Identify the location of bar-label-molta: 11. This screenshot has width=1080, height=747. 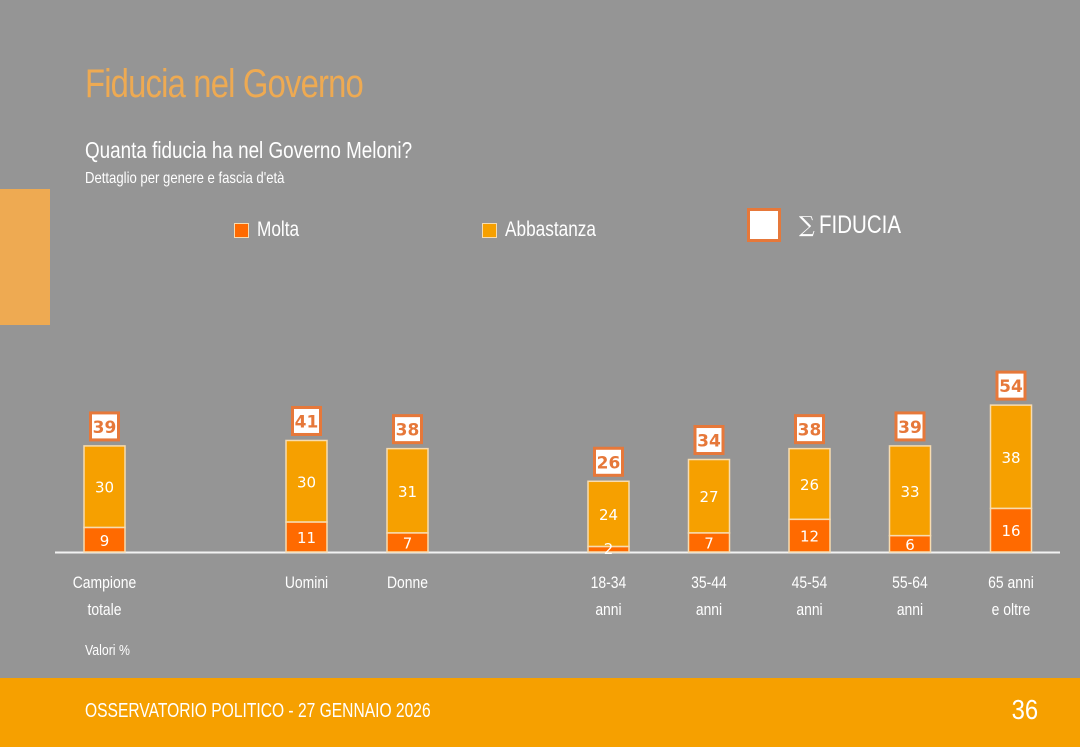
(306, 538).